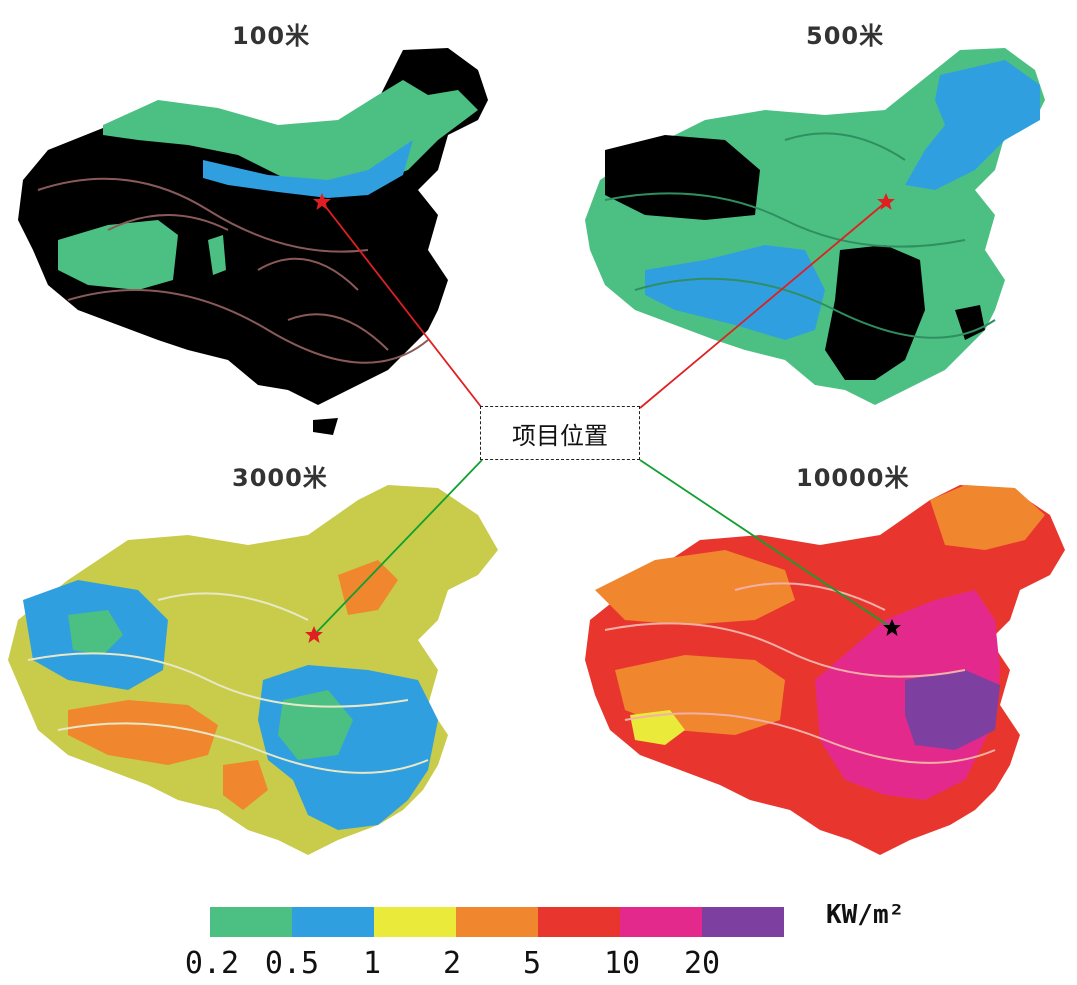 The height and width of the screenshot is (985, 1077). Describe the element at coordinates (325, 426) in the screenshot. I see `hainan-island` at that location.